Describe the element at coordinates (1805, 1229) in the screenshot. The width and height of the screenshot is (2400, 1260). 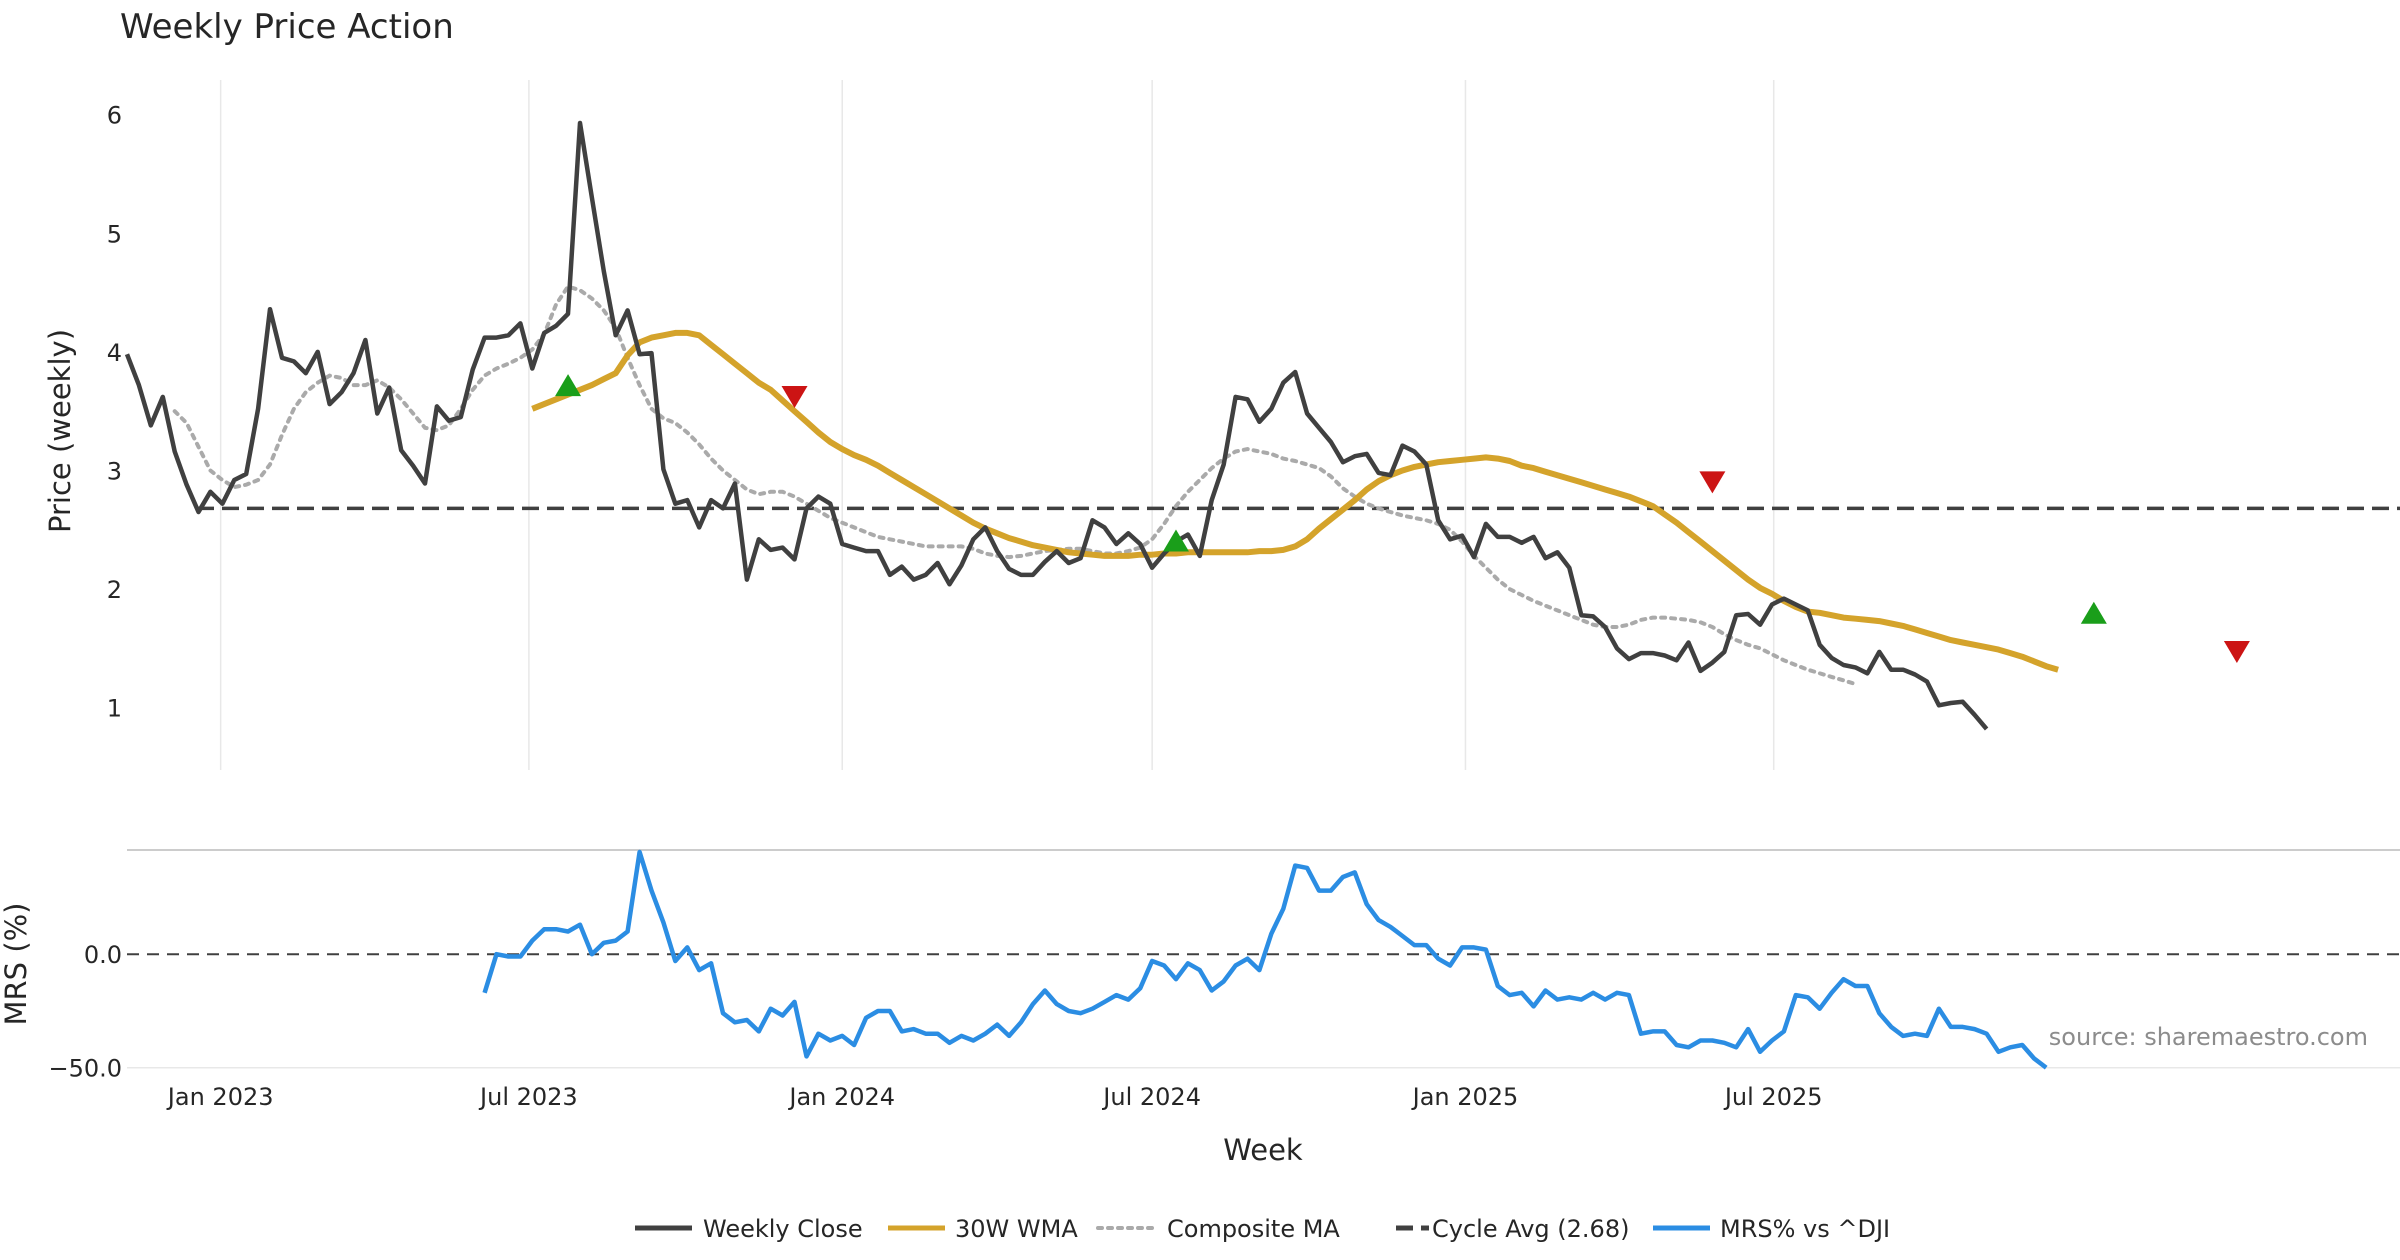
I see `legend-label-mrs: MRS% vs ^DJI` at that location.